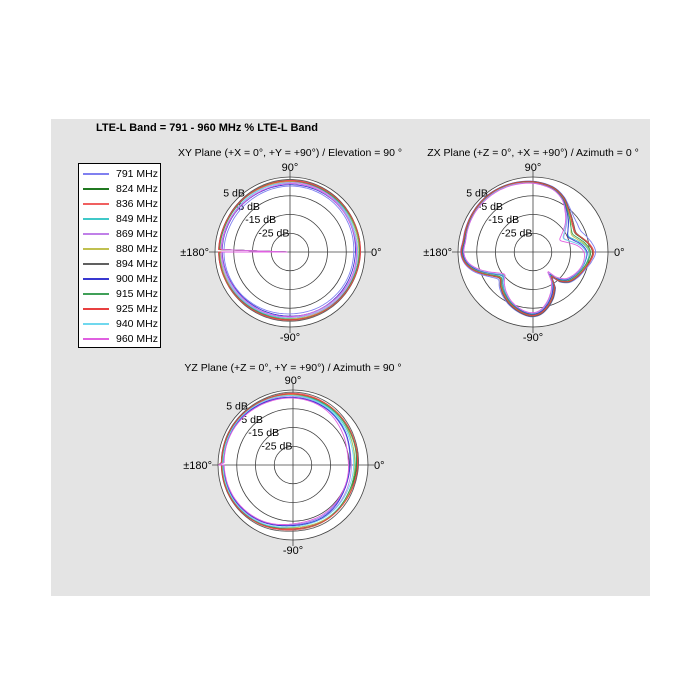 The width and height of the screenshot is (700, 700). Describe the element at coordinates (207, 128) in the screenshot. I see `figure-title: LTE-L Band = 791 - 960 MHz % LTE-L Band` at that location.